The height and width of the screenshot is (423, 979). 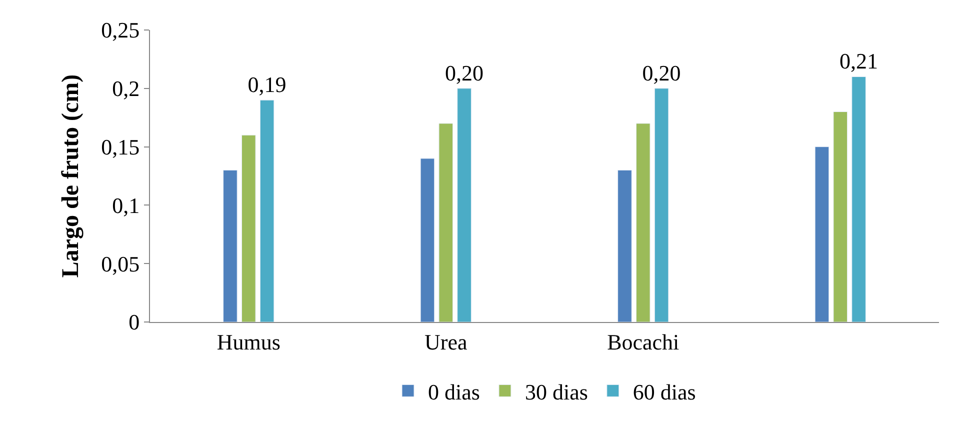 I want to click on y-axis-title: Largo de fruto (cm), so click(x=71, y=176).